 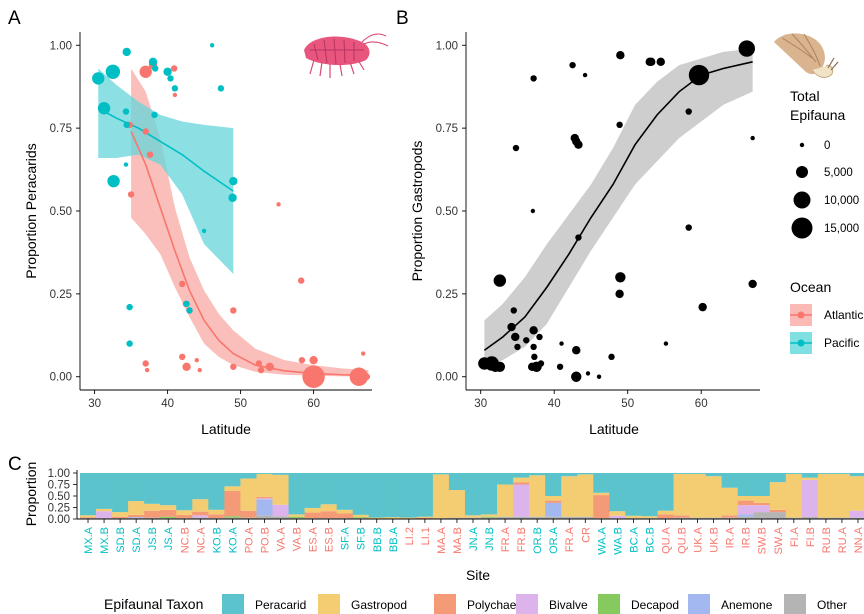 I want to click on panel-c-site-label: FI.A, so click(x=795, y=536).